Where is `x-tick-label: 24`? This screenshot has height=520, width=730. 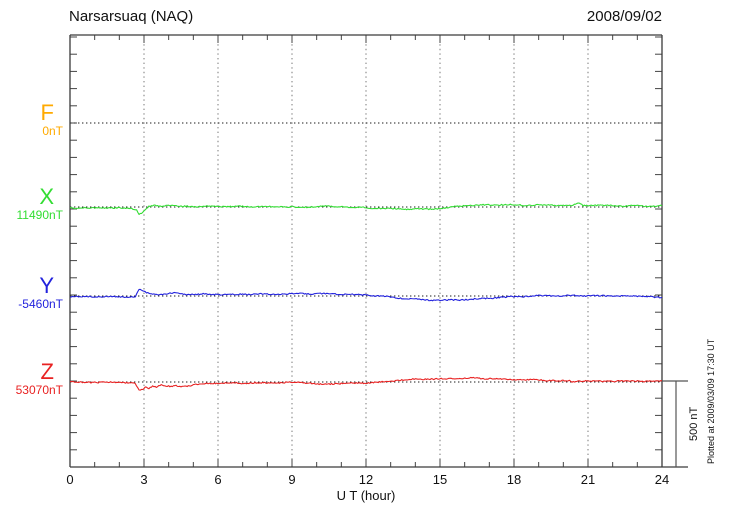
x-tick-label: 24 is located at coordinates (662, 479).